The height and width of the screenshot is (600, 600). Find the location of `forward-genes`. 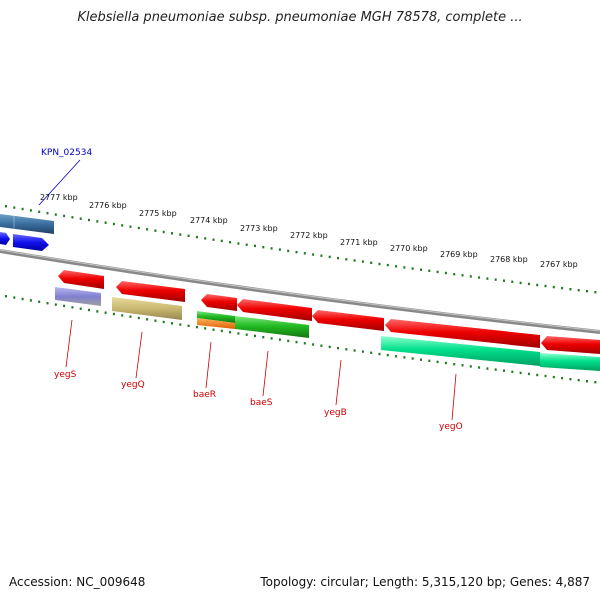

forward-genes is located at coordinates (329, 312).